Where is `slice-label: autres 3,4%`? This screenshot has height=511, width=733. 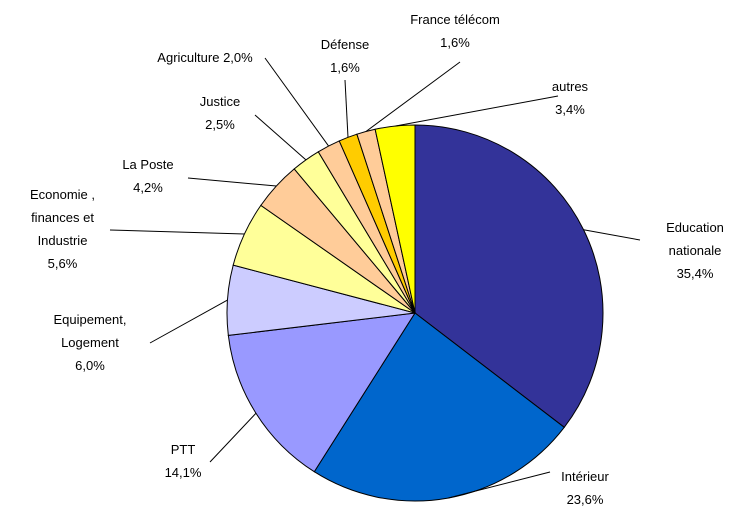 slice-label: autres 3,4% is located at coordinates (570, 98).